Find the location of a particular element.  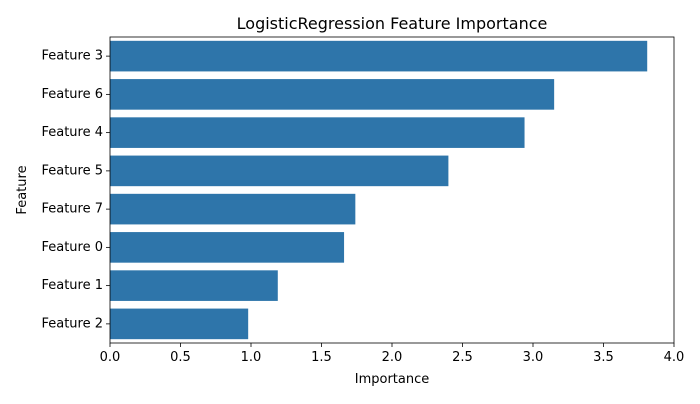

y-tick-label: Feature 1 is located at coordinates (72, 285).